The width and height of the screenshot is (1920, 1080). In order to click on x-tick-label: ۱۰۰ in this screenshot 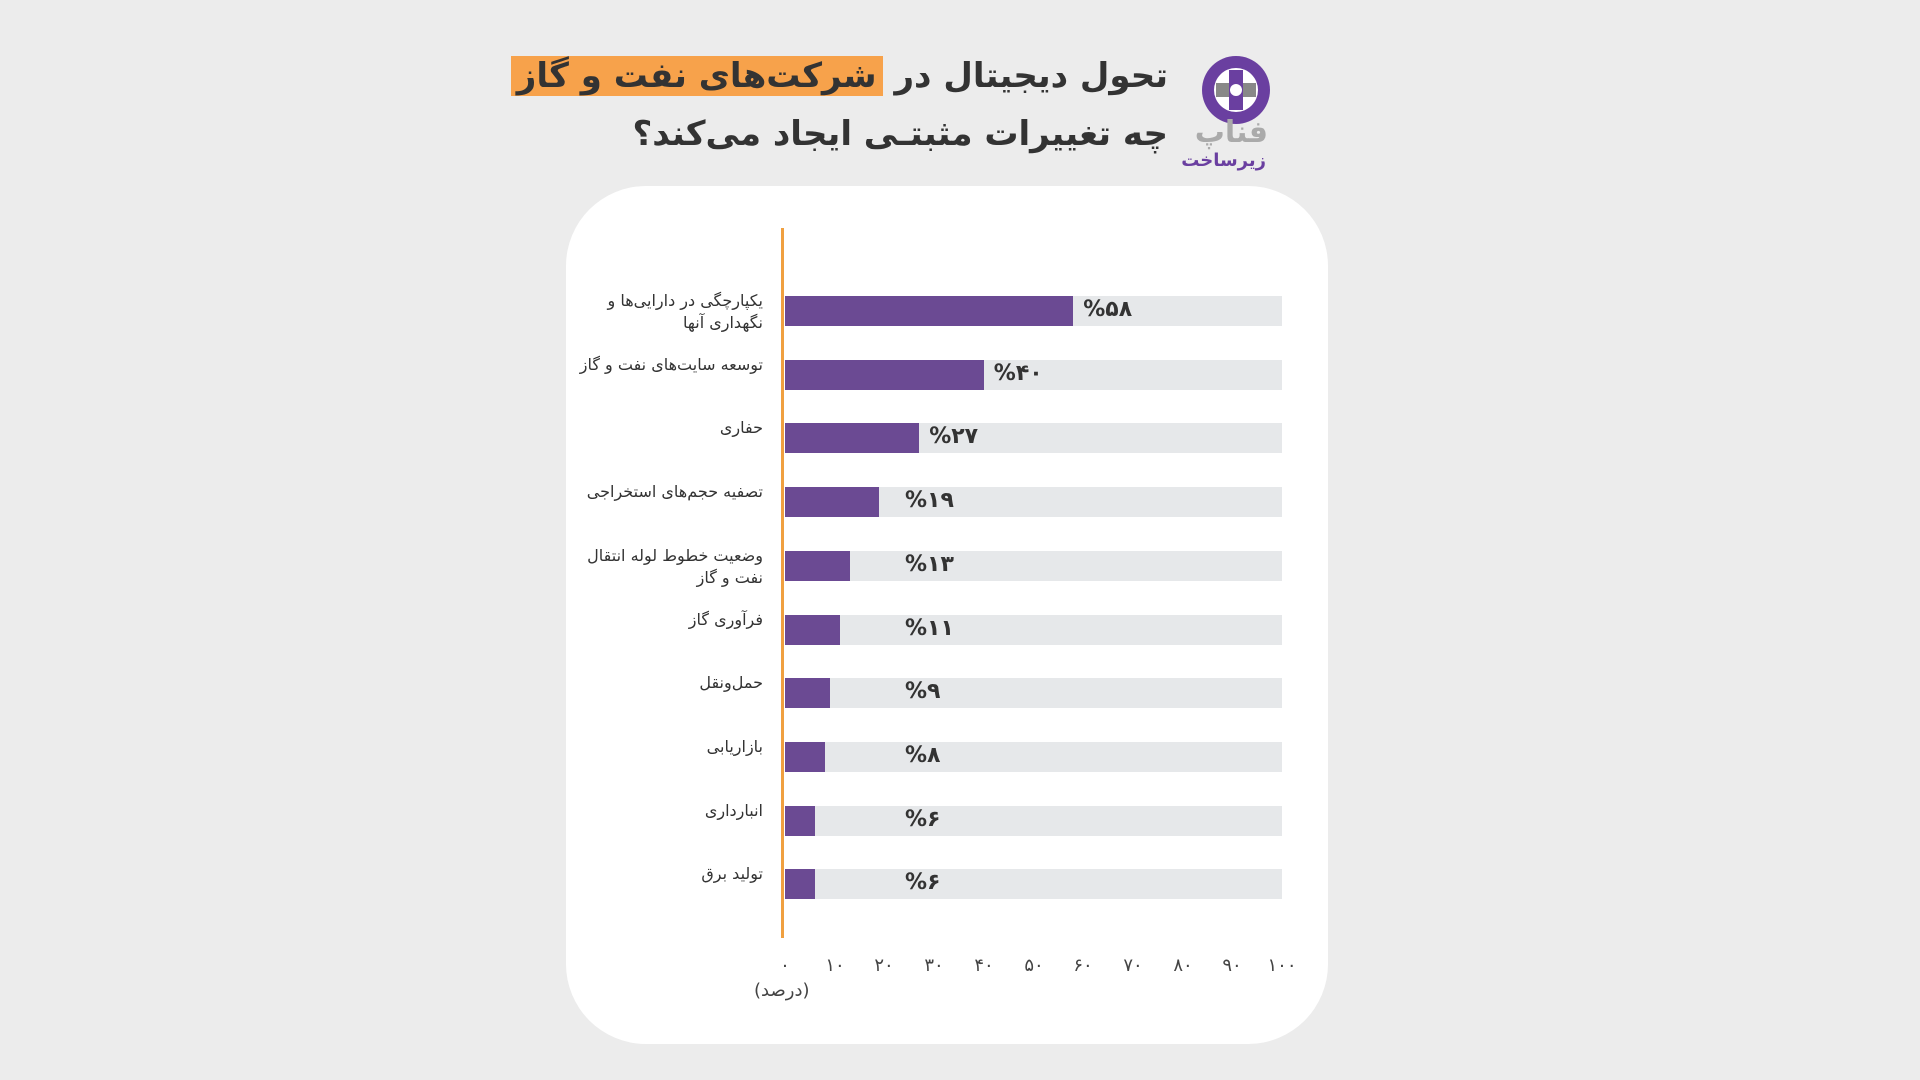, I will do `click(1282, 965)`.